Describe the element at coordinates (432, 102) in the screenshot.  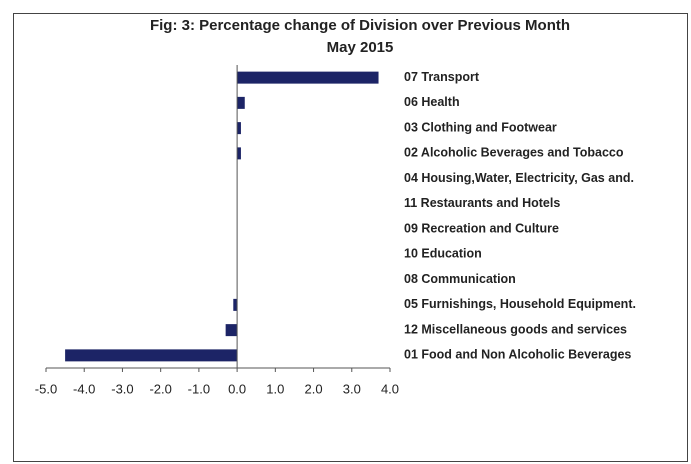
I see `y-tick-label: 06 Health` at that location.